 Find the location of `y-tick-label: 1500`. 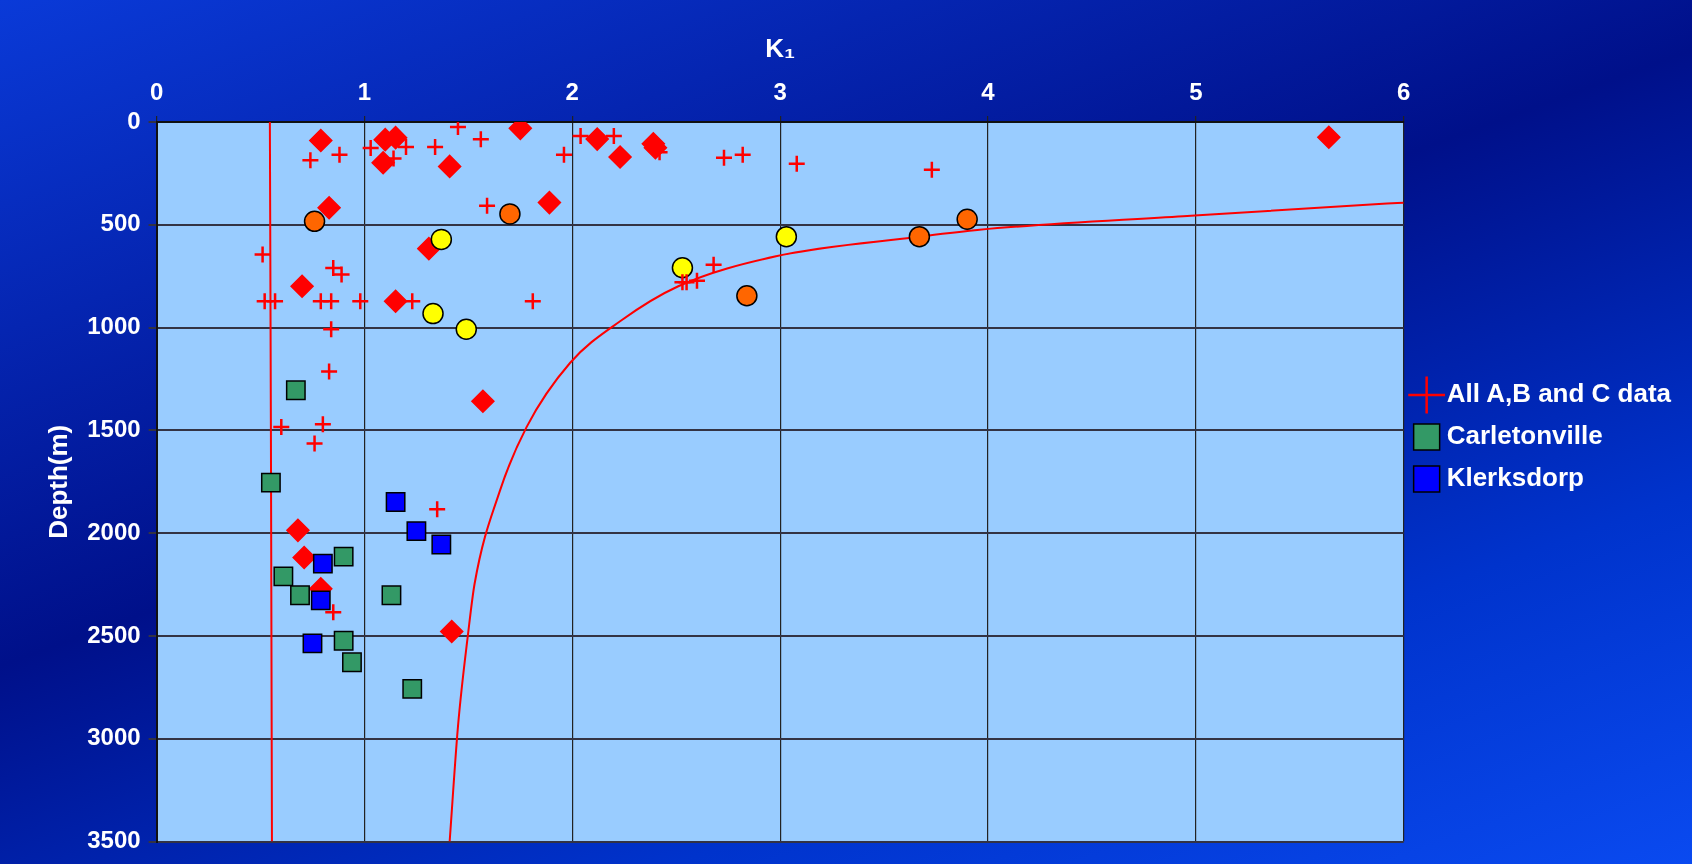

y-tick-label: 1500 is located at coordinates (114, 429).